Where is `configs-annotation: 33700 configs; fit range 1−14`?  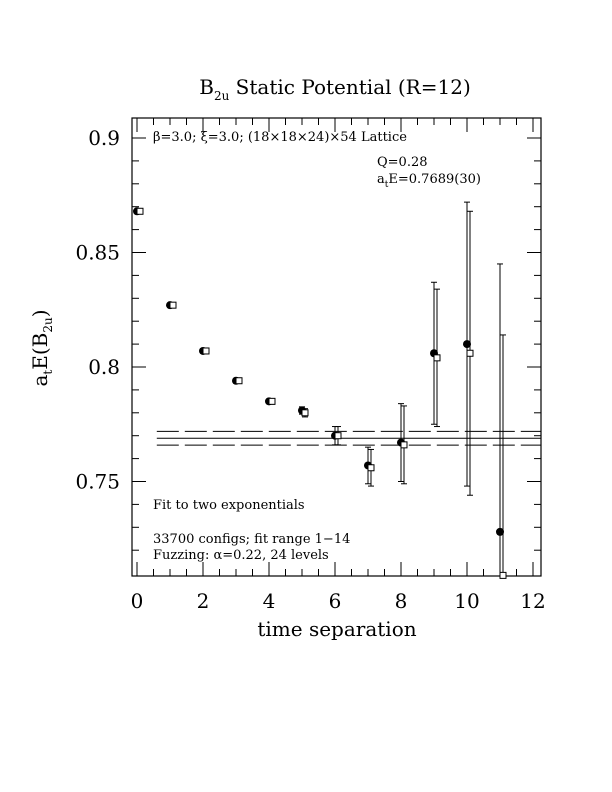
configs-annotation: 33700 configs; fit range 1−14 is located at coordinates (251, 539).